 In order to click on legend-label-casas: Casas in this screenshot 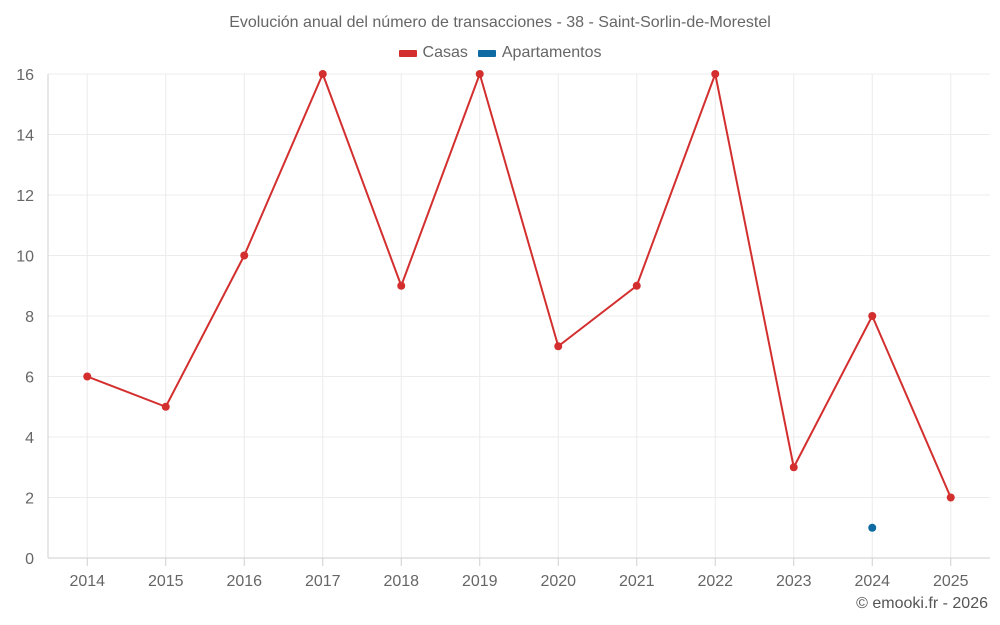, I will do `click(445, 52)`.